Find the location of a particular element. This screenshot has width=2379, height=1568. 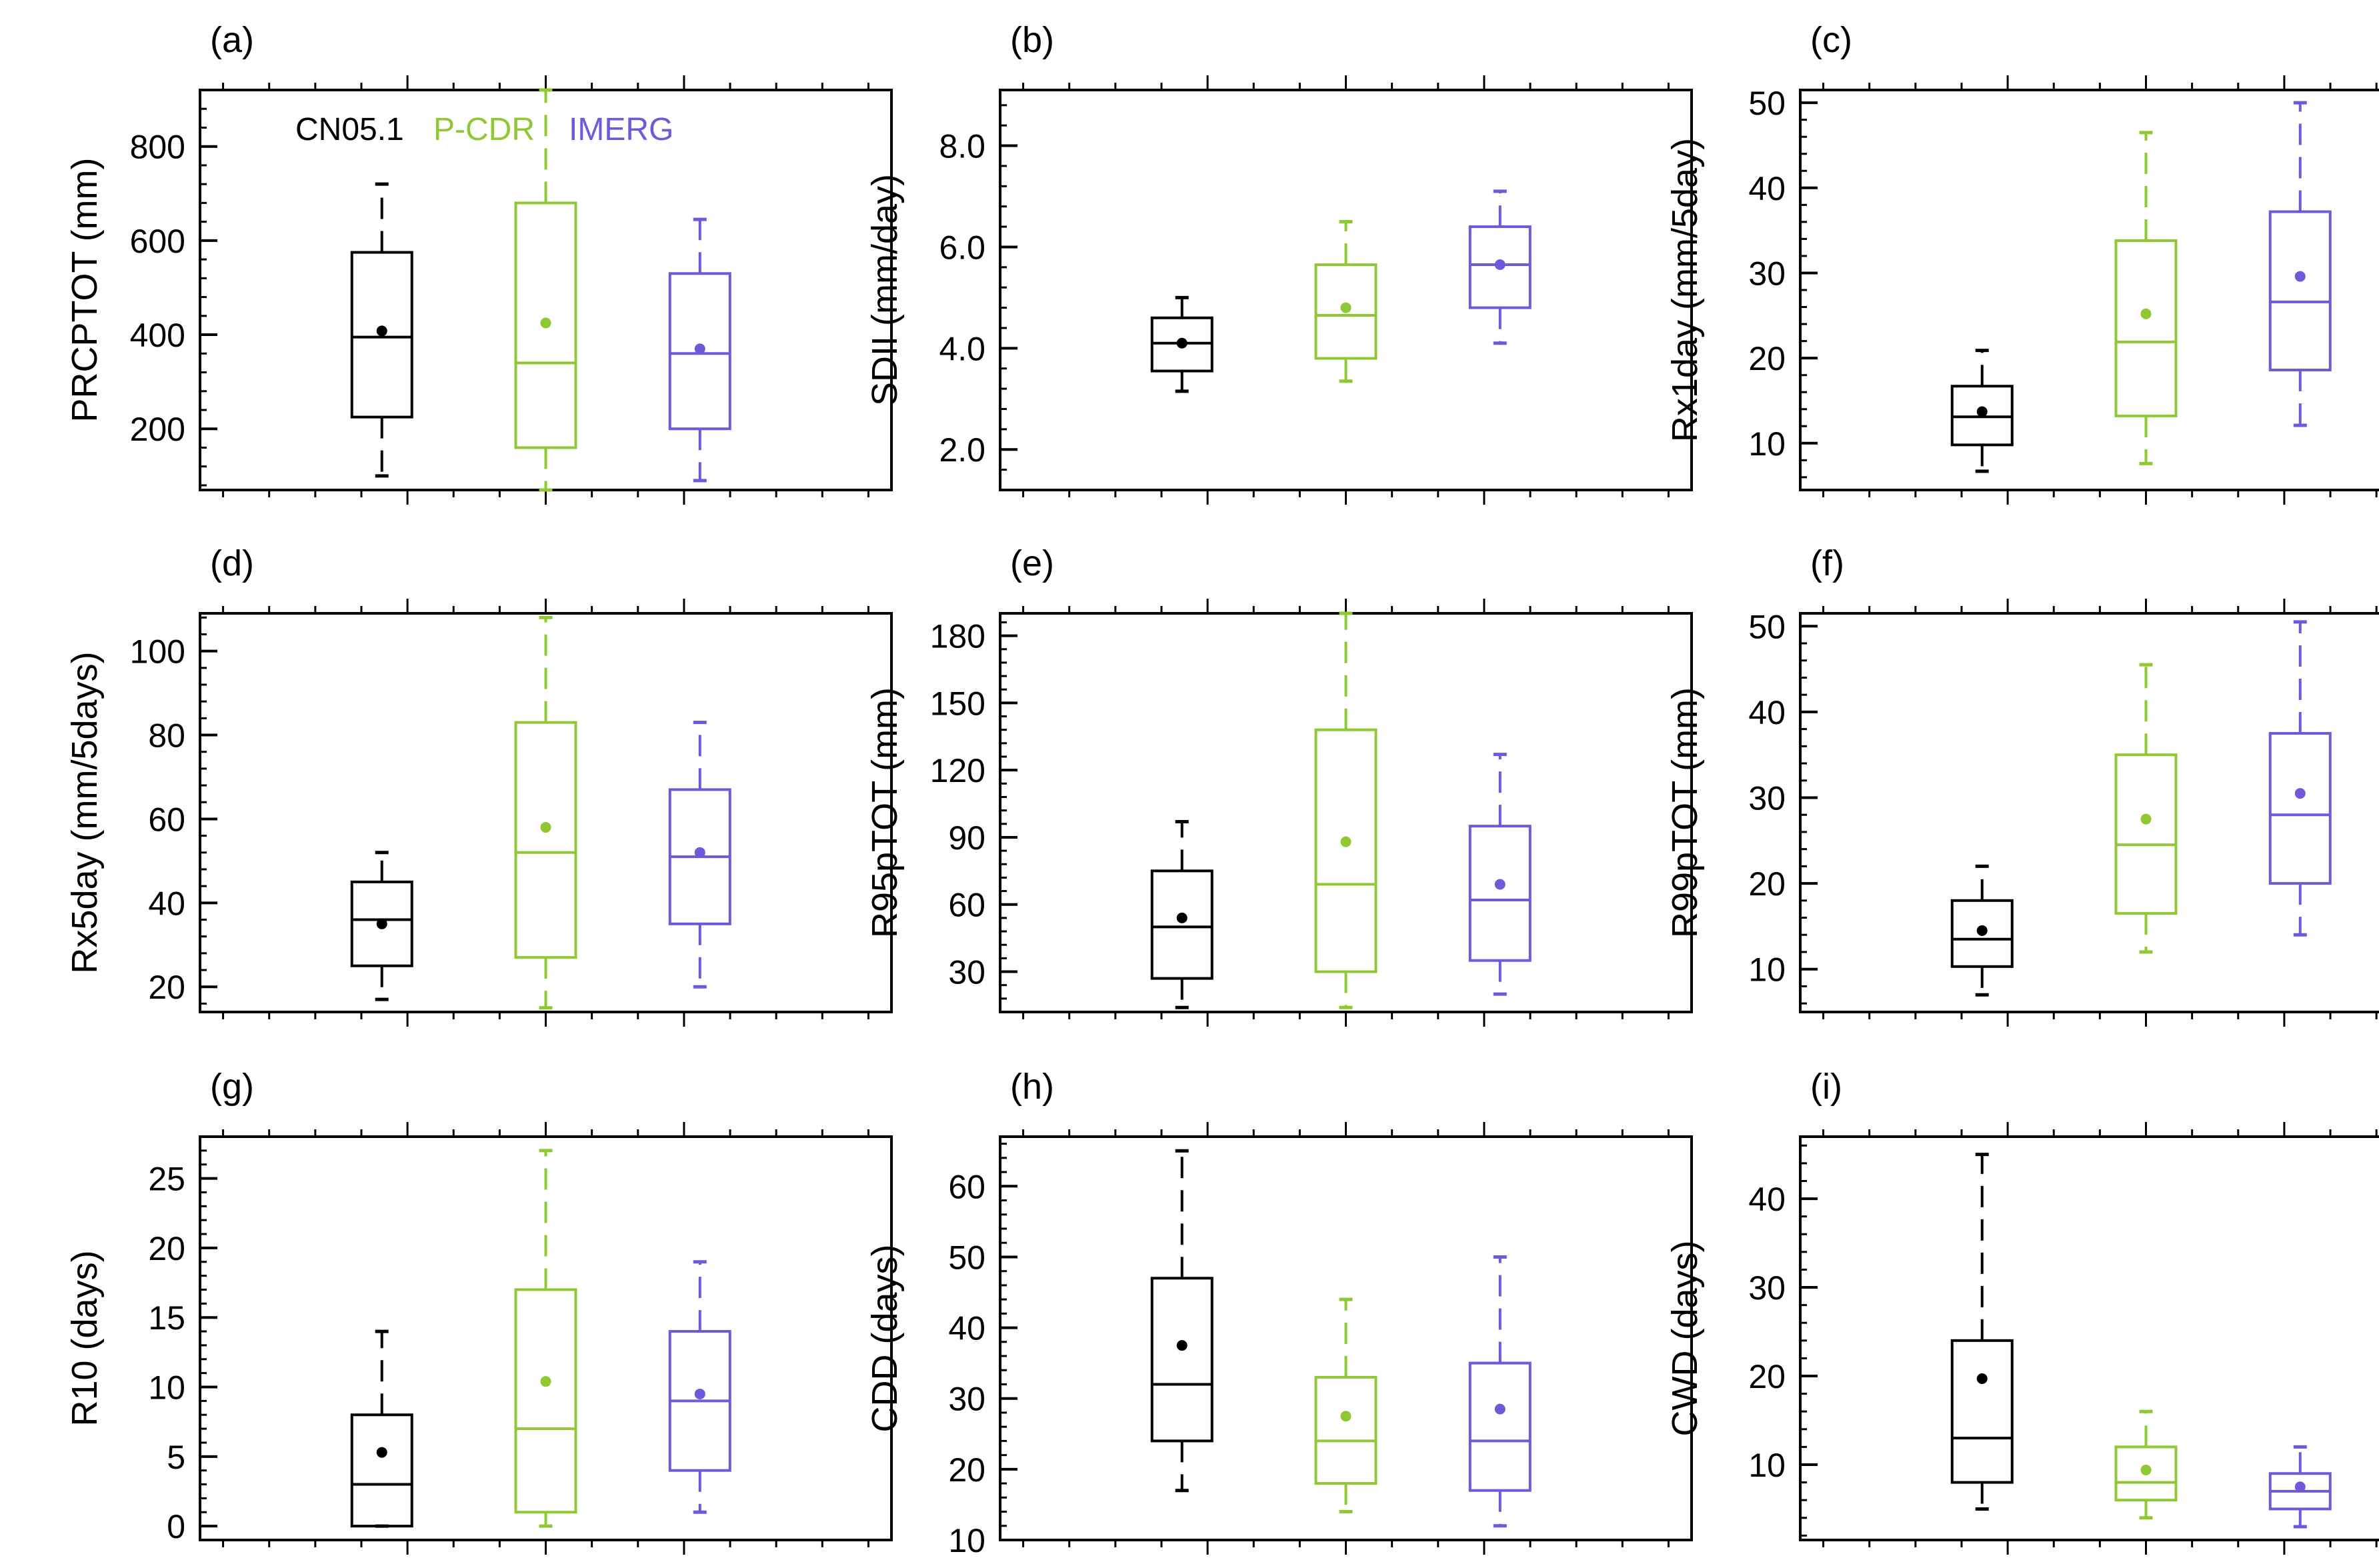

chart-panel-5: (e) 30 60 90 120 150 180 R95pTOT (mm) is located at coordinates (1279, 785).